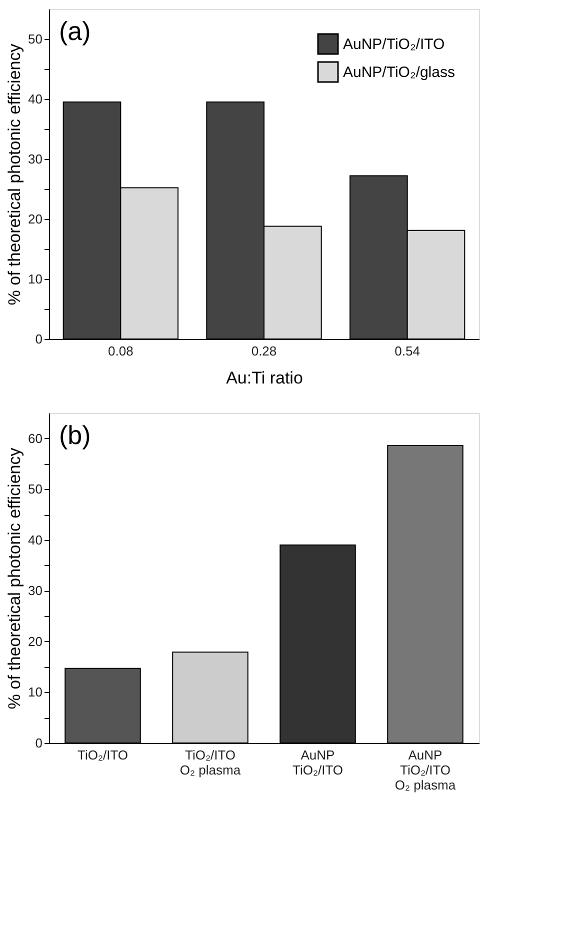 The width and height of the screenshot is (582, 938). Describe the element at coordinates (318, 763) in the screenshot. I see `x-tick-label: AuNP TiO₂/ITO` at that location.